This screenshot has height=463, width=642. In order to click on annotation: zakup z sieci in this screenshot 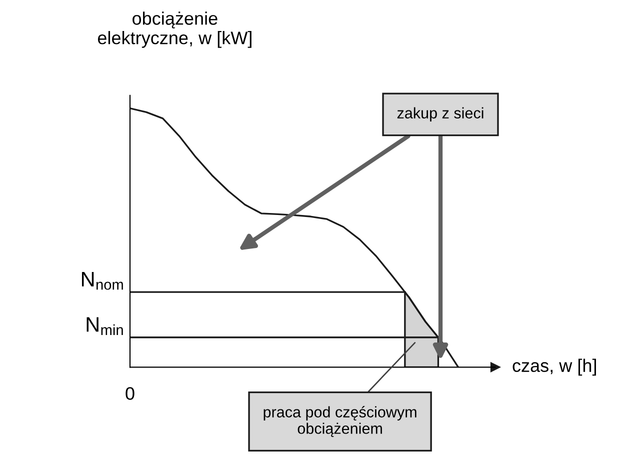, I will do `click(440, 114)`.